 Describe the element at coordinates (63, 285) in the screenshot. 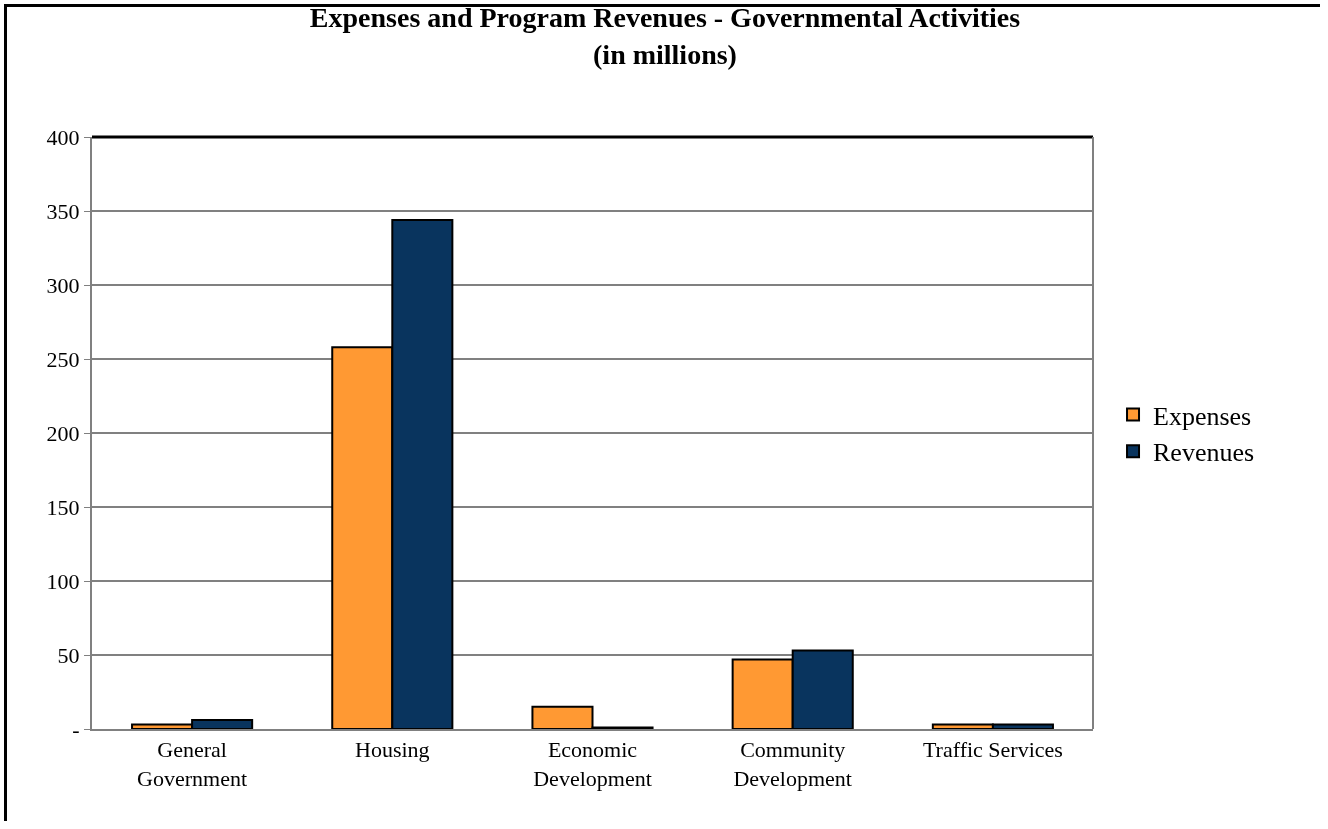

I see `y-tick-label: 300` at that location.